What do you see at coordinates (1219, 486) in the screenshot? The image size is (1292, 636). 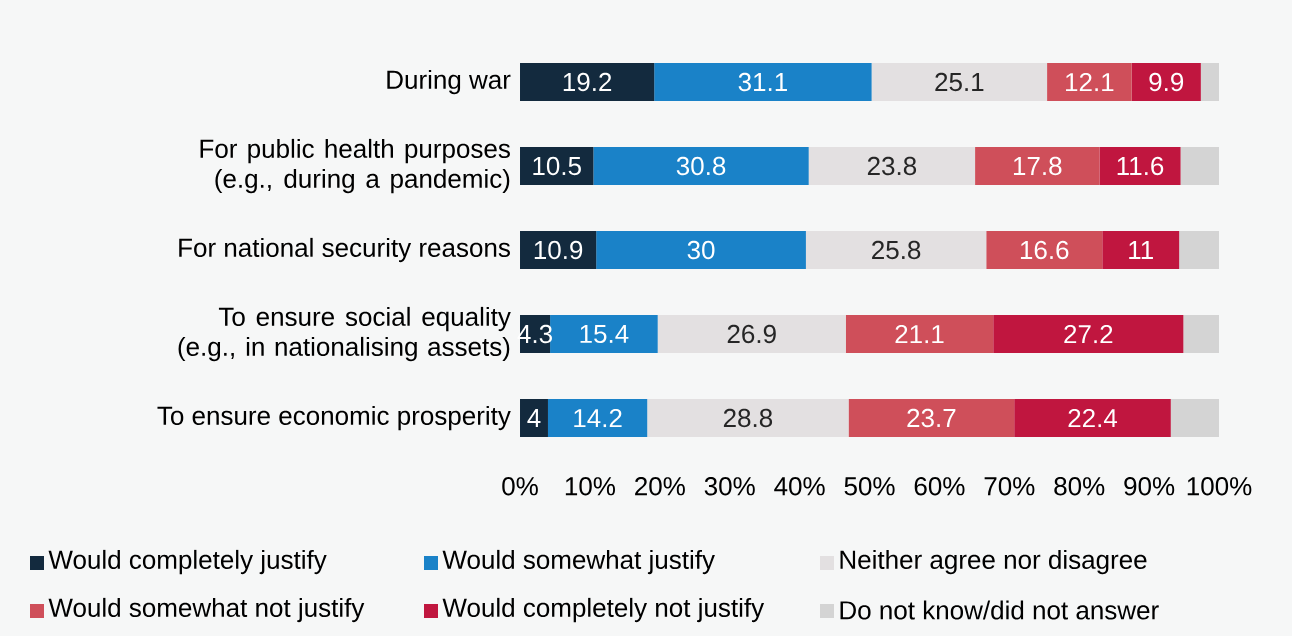 I see `x-tick-label: 100%` at bounding box center [1219, 486].